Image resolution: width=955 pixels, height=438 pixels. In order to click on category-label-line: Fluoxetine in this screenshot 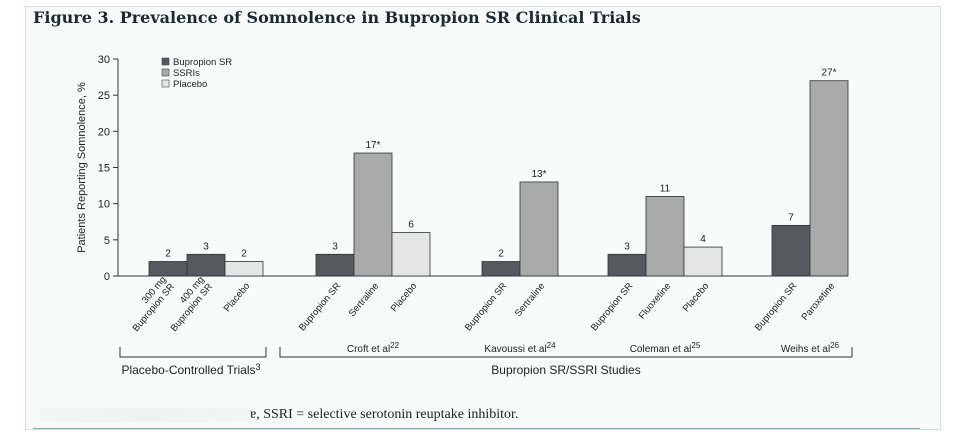, I will do `click(655, 301)`.